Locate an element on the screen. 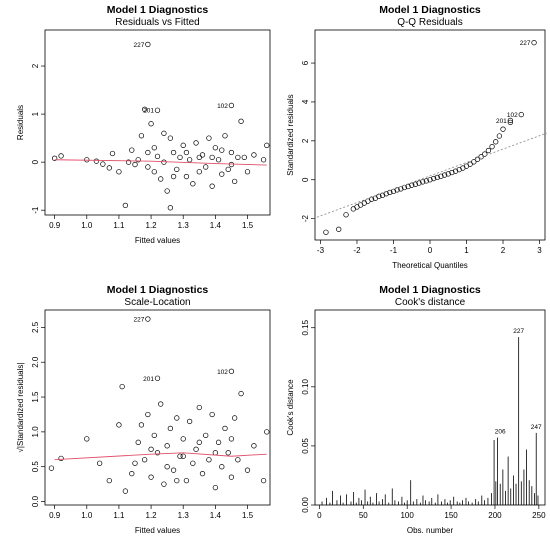 Image resolution: width=550 pixels, height=544 pixels. y-tick-label: 0.5 is located at coordinates (35, 467).